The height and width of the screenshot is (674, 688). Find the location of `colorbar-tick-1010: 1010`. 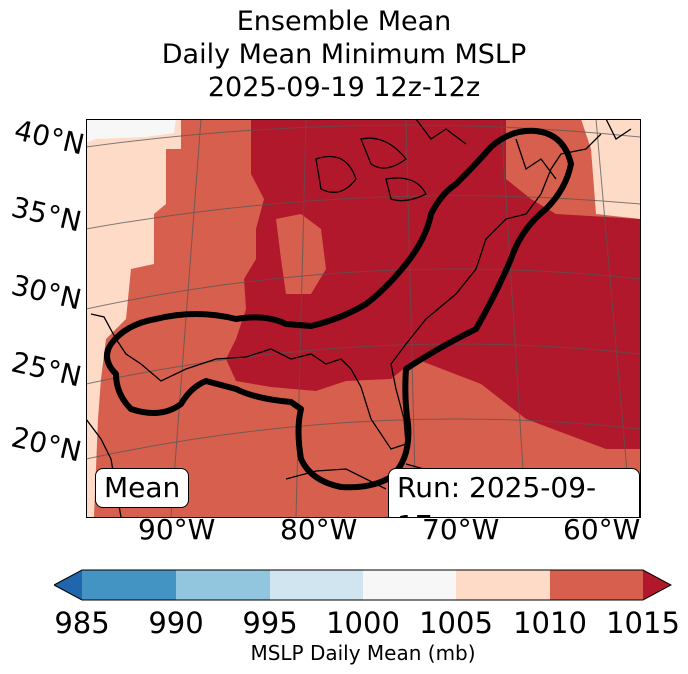

colorbar-tick-1010: 1010 is located at coordinates (550, 623).